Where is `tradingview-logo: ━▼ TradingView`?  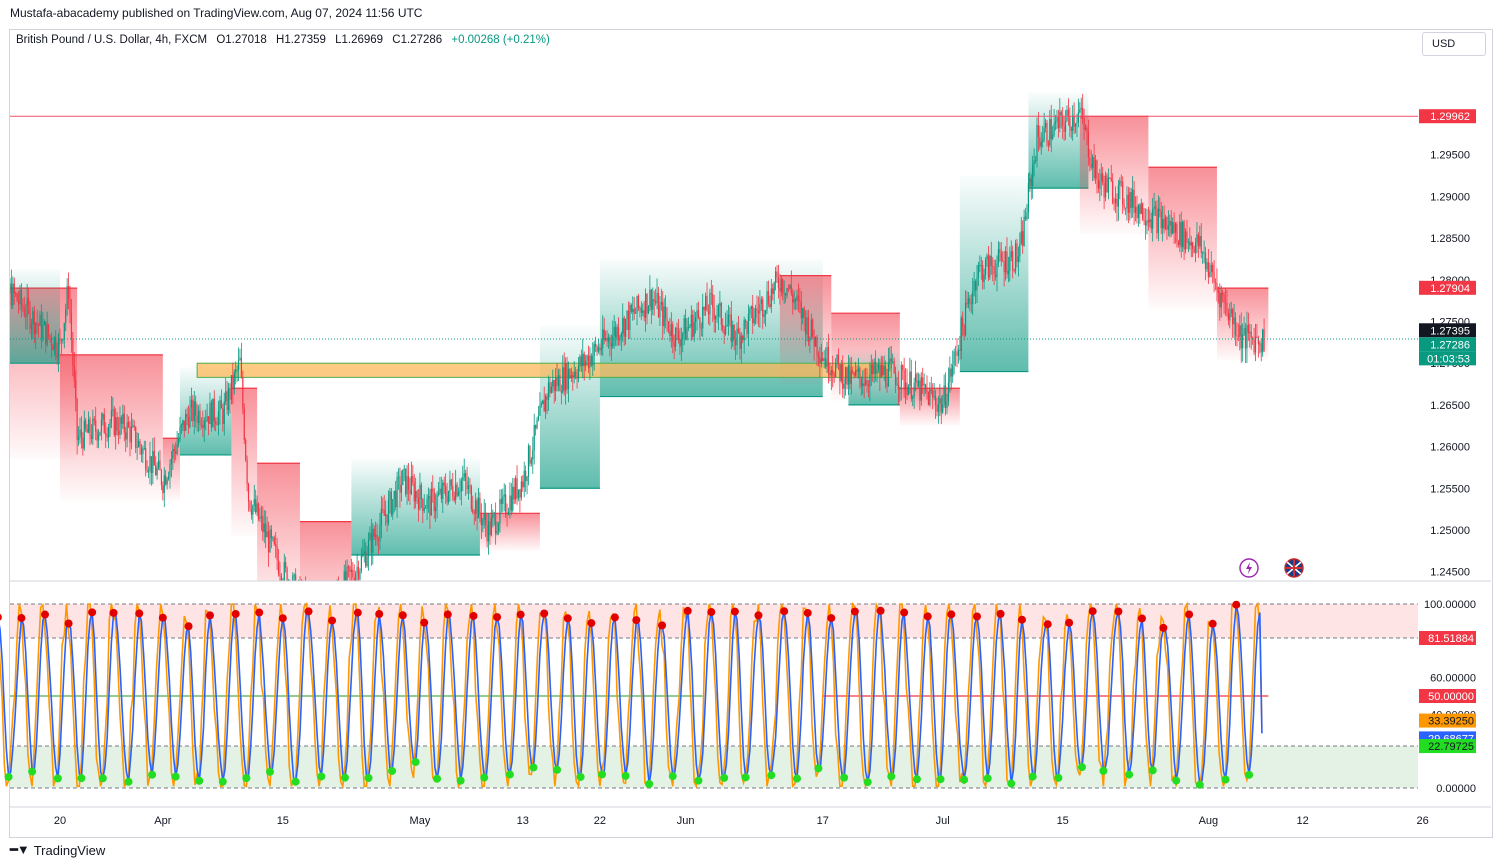
tradingview-logo: ━▼ TradingView is located at coordinates (57, 850).